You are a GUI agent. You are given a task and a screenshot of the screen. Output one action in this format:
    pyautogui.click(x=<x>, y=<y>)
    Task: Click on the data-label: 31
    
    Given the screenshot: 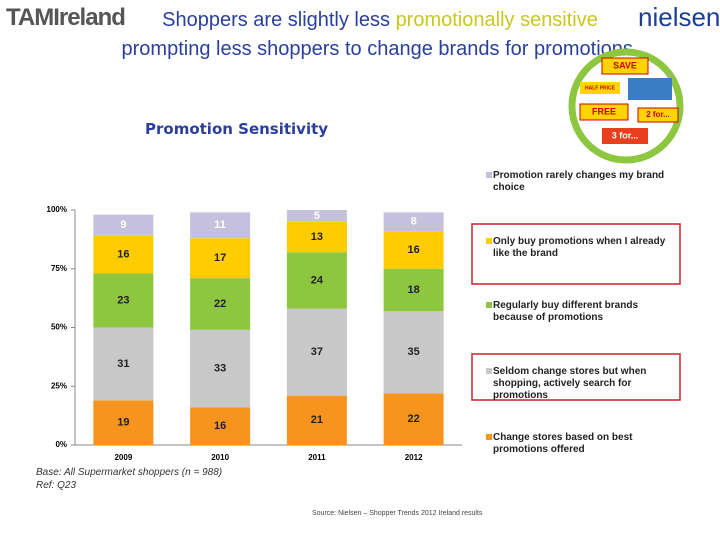 What is the action you would take?
    pyautogui.click(x=123, y=364)
    